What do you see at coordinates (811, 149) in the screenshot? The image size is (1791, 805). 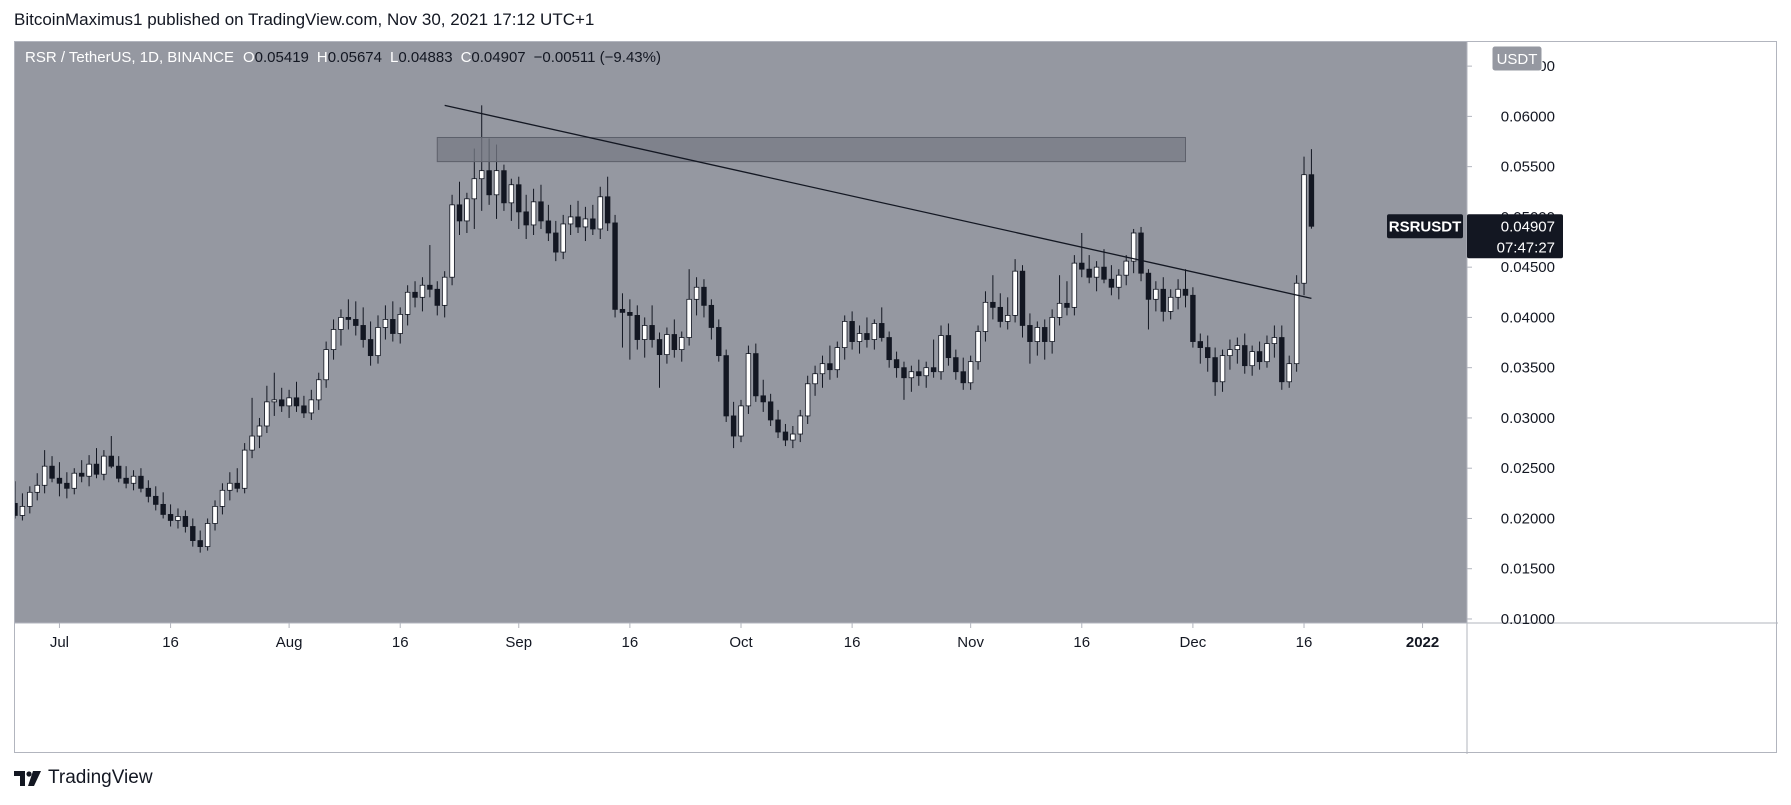 I see `resistance-zone` at bounding box center [811, 149].